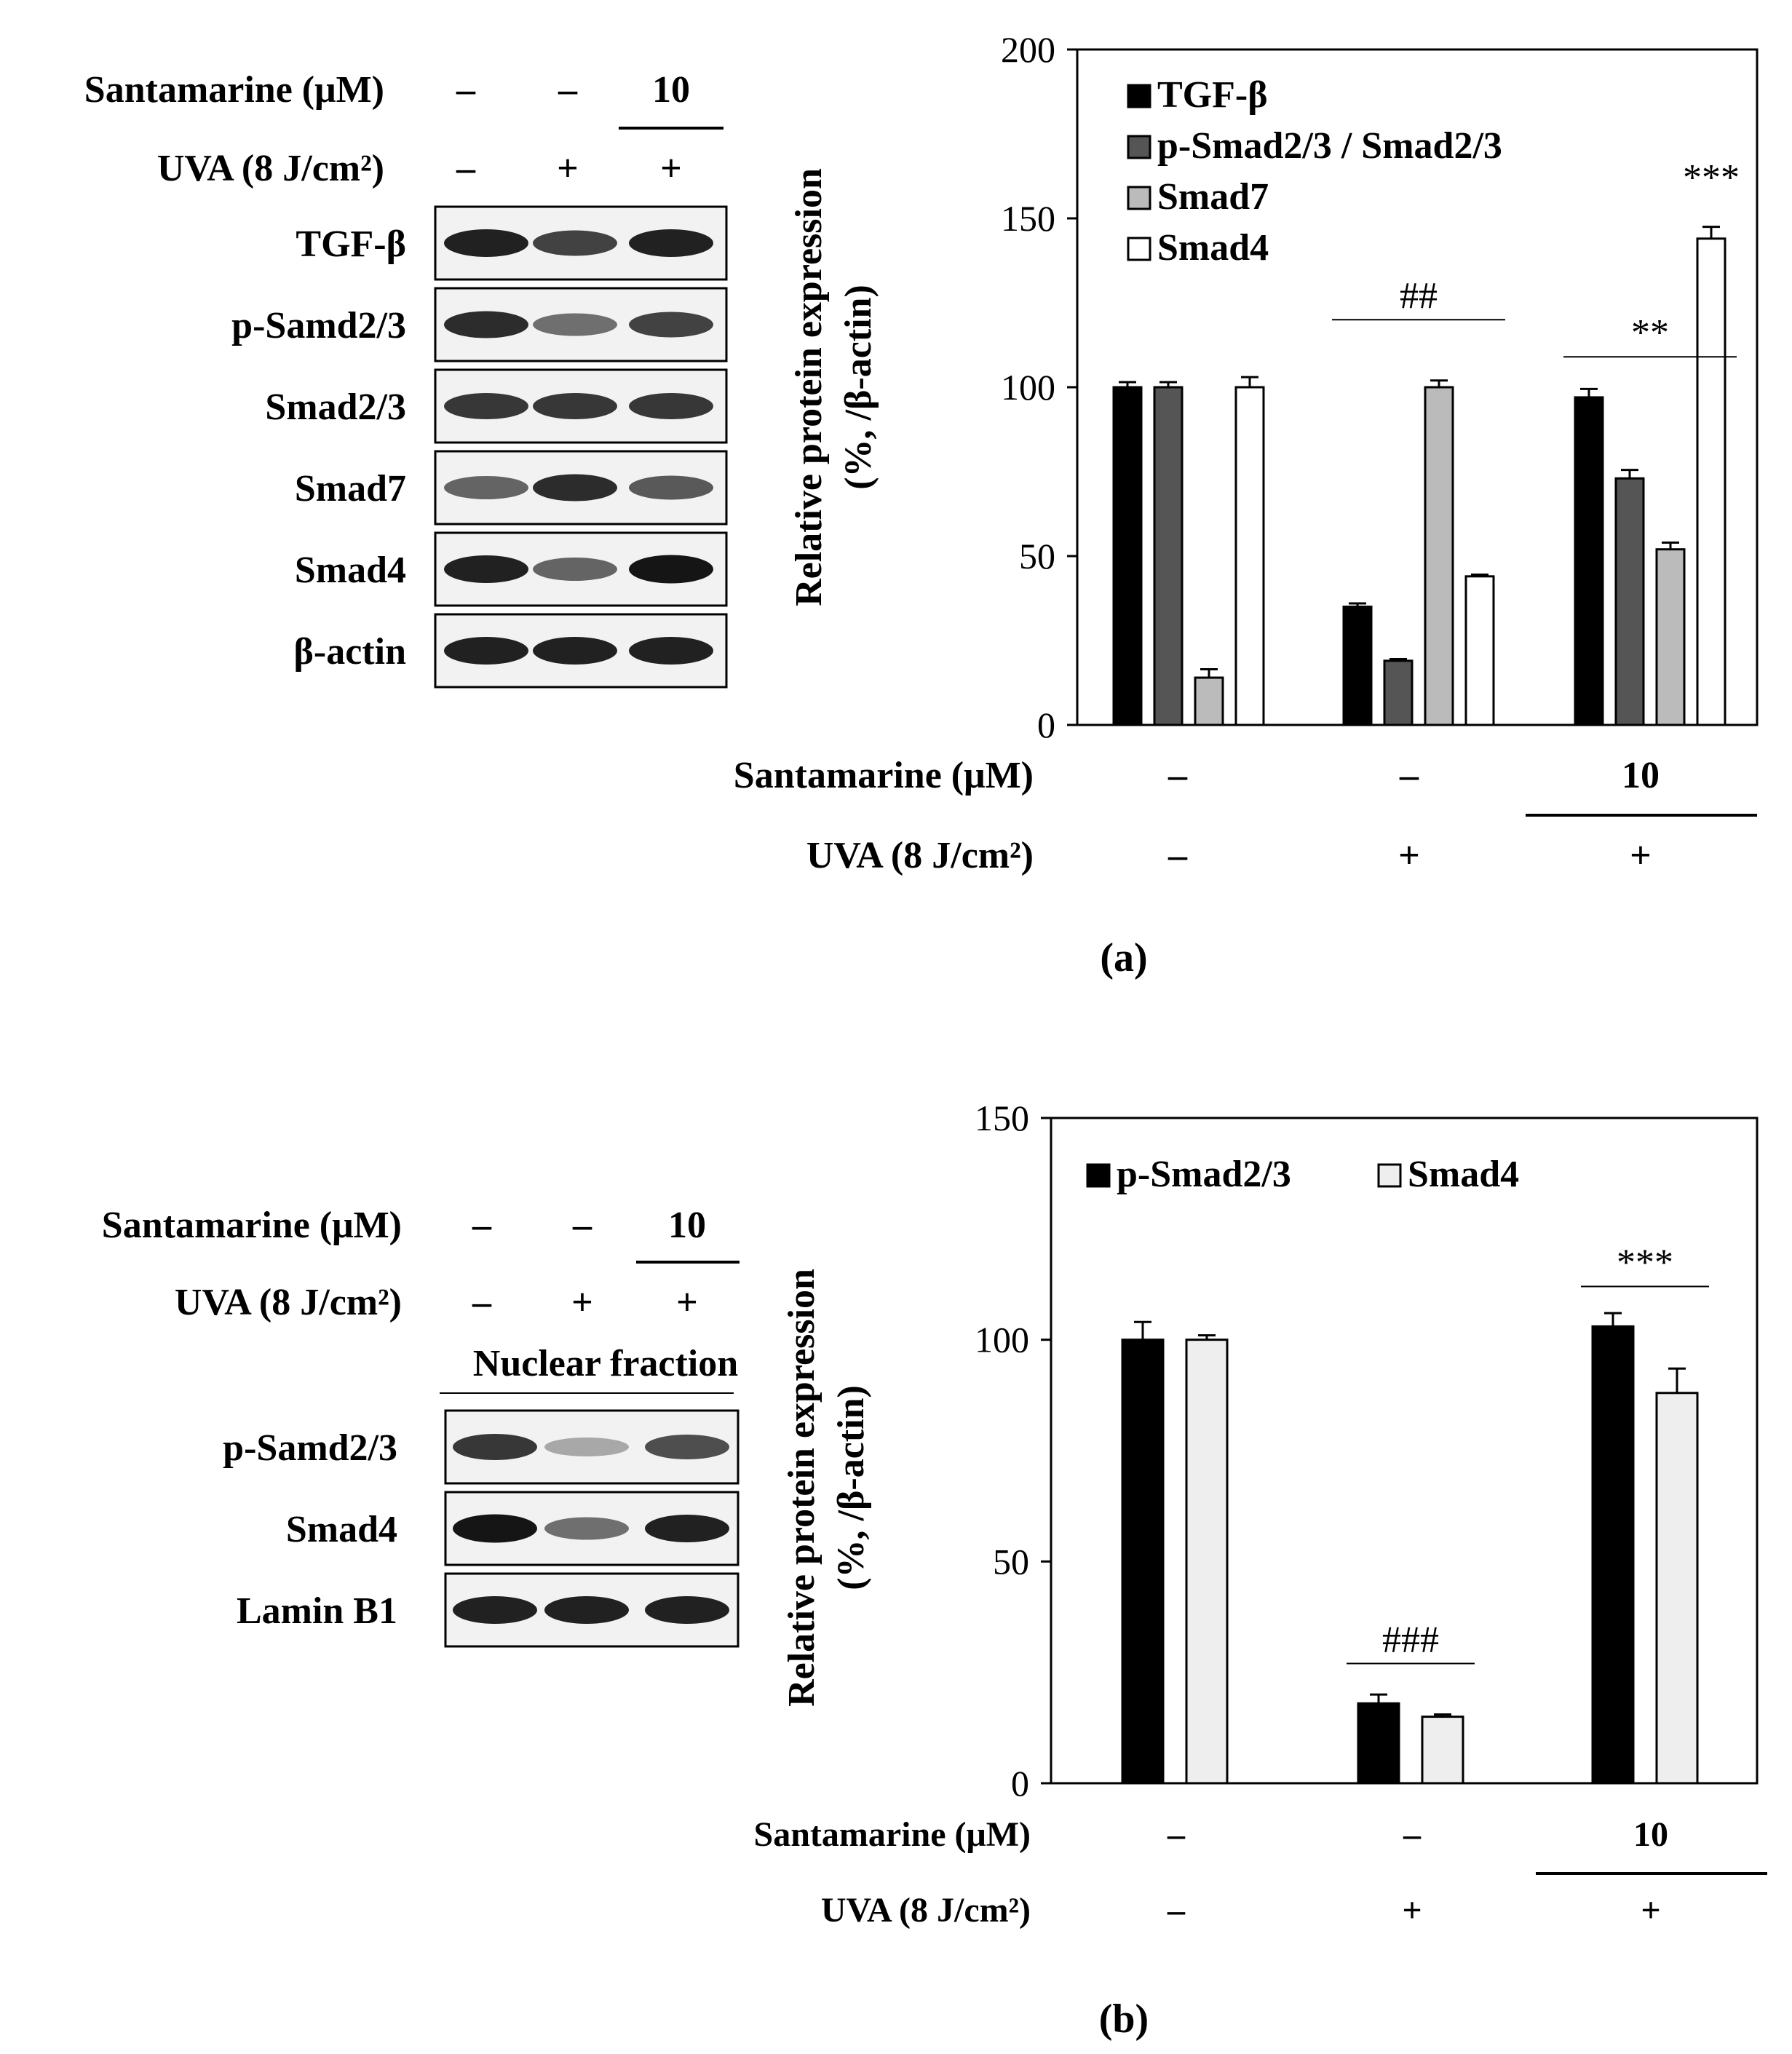 This screenshot has width=1792, height=2054. Describe the element at coordinates (1002, 1118) in the screenshot. I see `panel-b-y-tick-label-150: 150` at that location.